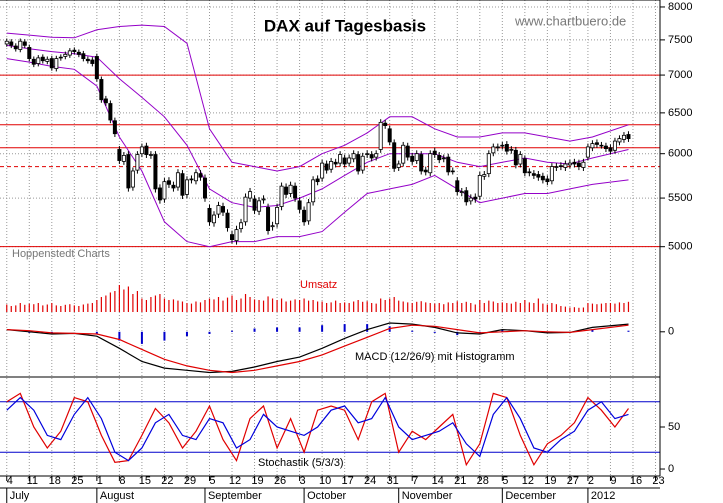 The height and width of the screenshot is (503, 723). What do you see at coordinates (325, 481) in the screenshot?
I see `x-tick-label: 10` at bounding box center [325, 481].